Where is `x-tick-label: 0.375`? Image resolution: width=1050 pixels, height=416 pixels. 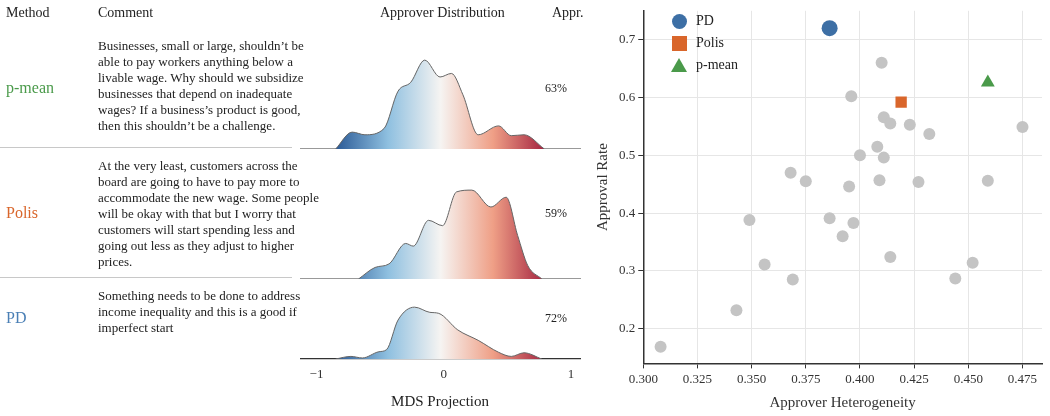 x-tick-label: 0.375 is located at coordinates (806, 378).